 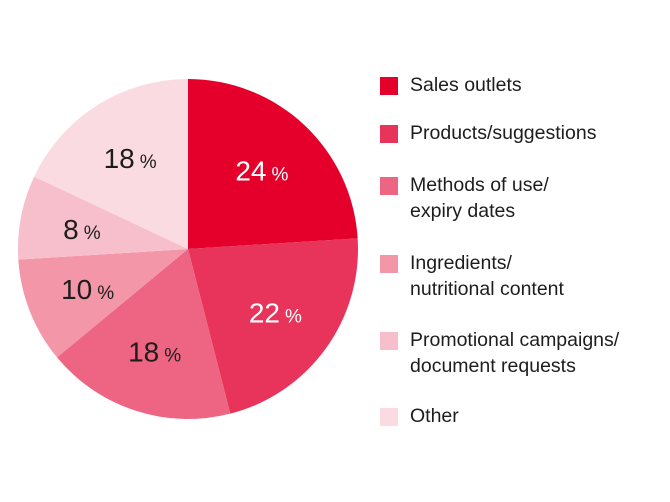 I want to click on legend-item-4: Promotional campaigns/document requests, so click(x=499, y=353).